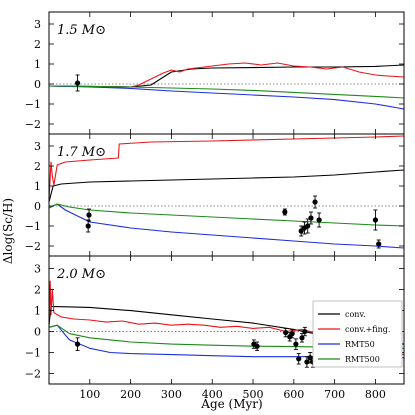  Describe the element at coordinates (171, 394) in the screenshot. I see `x-tick-label: 300` at that location.